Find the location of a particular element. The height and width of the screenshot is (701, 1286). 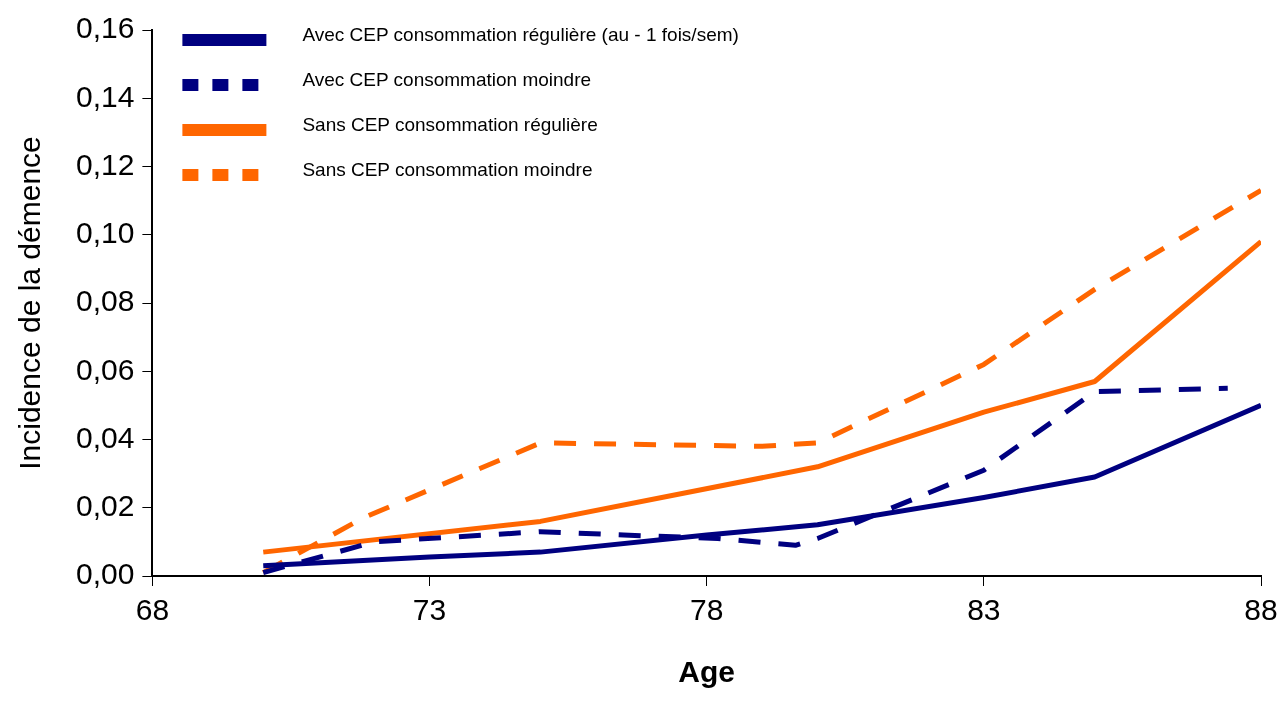

y-tick-label: 0,16 is located at coordinates (105, 28).